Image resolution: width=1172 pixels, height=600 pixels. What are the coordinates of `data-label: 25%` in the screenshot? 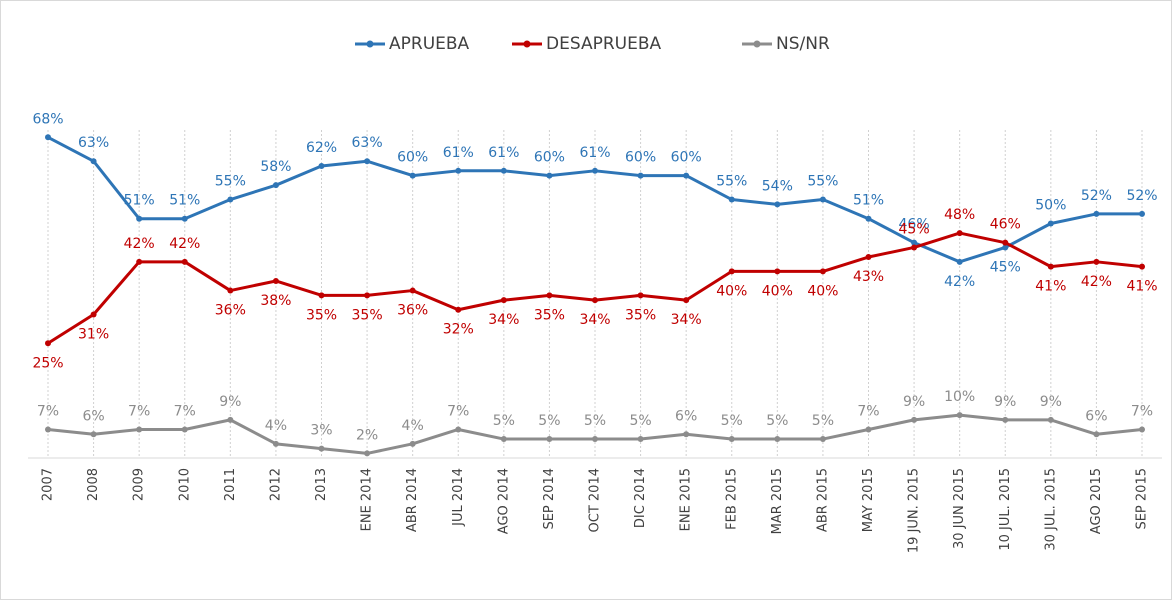 It's located at (47, 363).